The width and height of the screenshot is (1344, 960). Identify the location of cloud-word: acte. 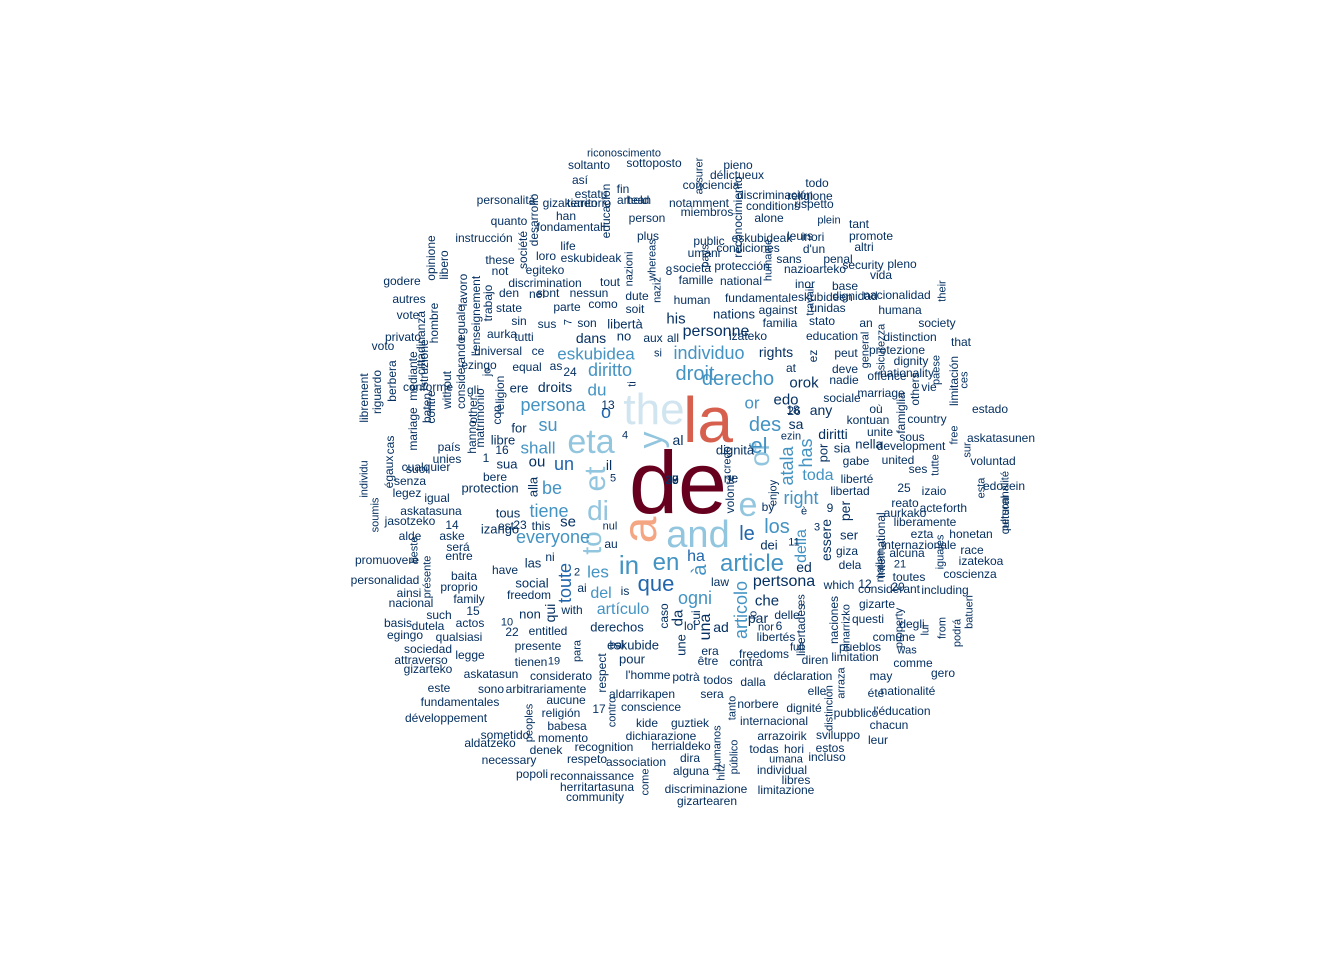
(931, 508).